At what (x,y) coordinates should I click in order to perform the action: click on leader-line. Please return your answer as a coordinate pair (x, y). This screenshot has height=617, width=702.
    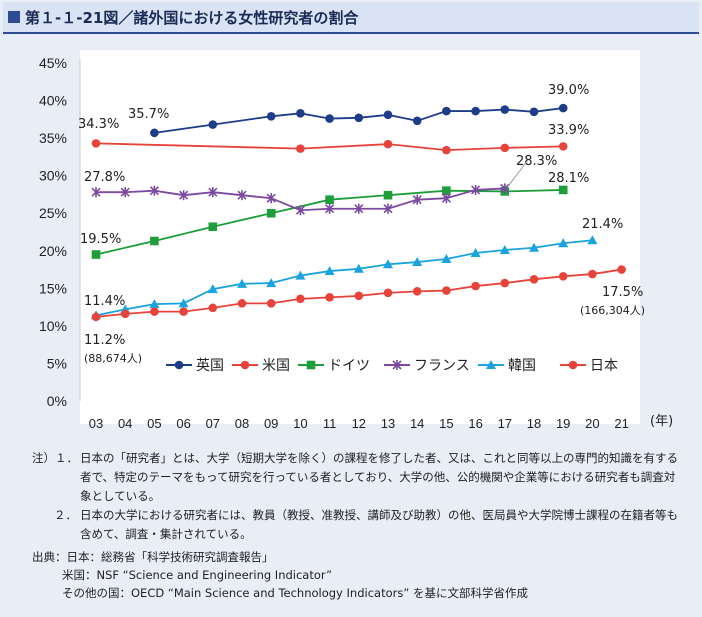
    Looking at the image, I should click on (518, 172).